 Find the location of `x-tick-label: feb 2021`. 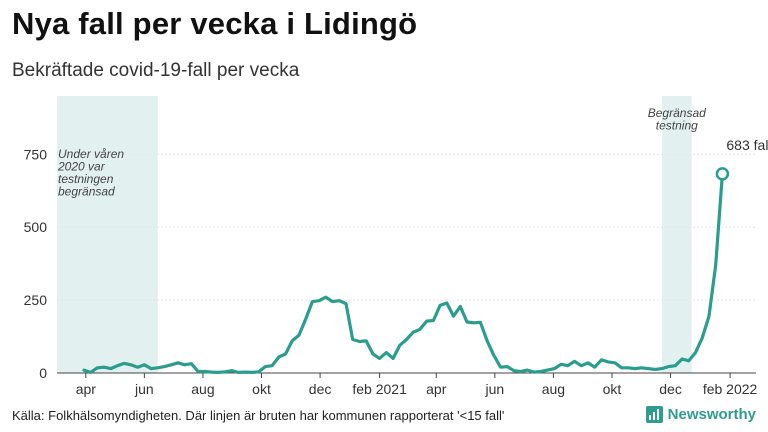

x-tick-label: feb 2021 is located at coordinates (379, 389).